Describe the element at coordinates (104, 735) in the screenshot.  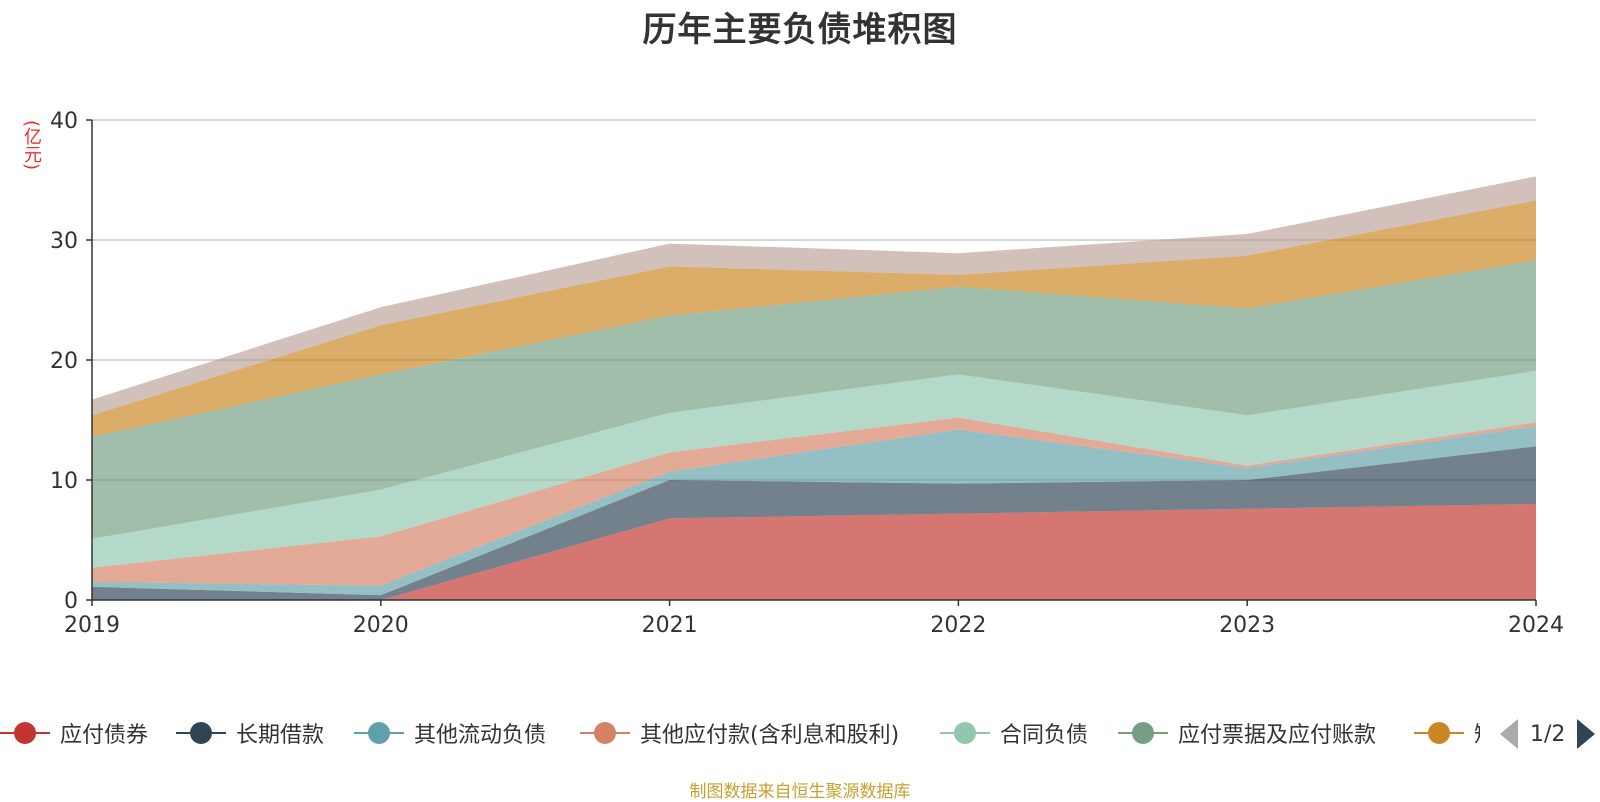
I see `legend-label: 应付债券` at that location.